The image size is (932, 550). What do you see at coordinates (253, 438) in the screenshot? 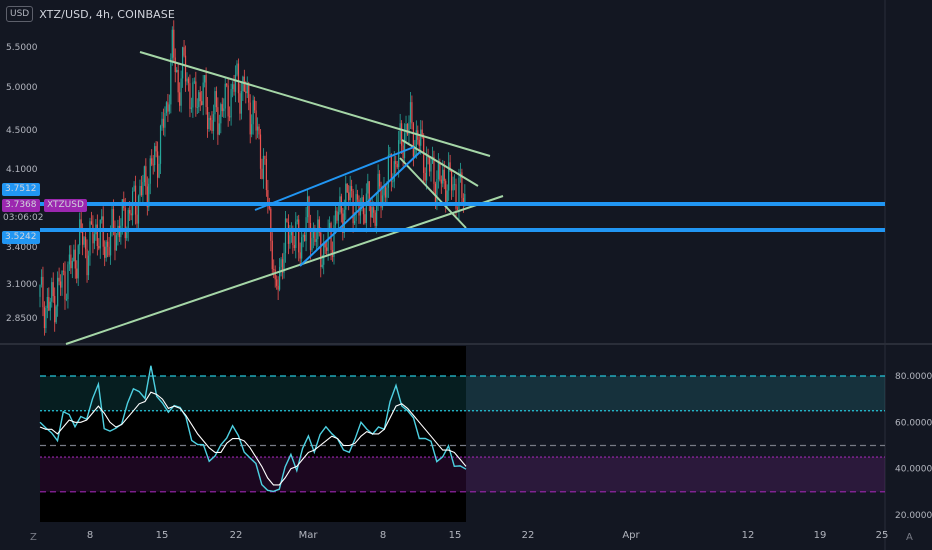
I see `signal-line` at bounding box center [253, 438].